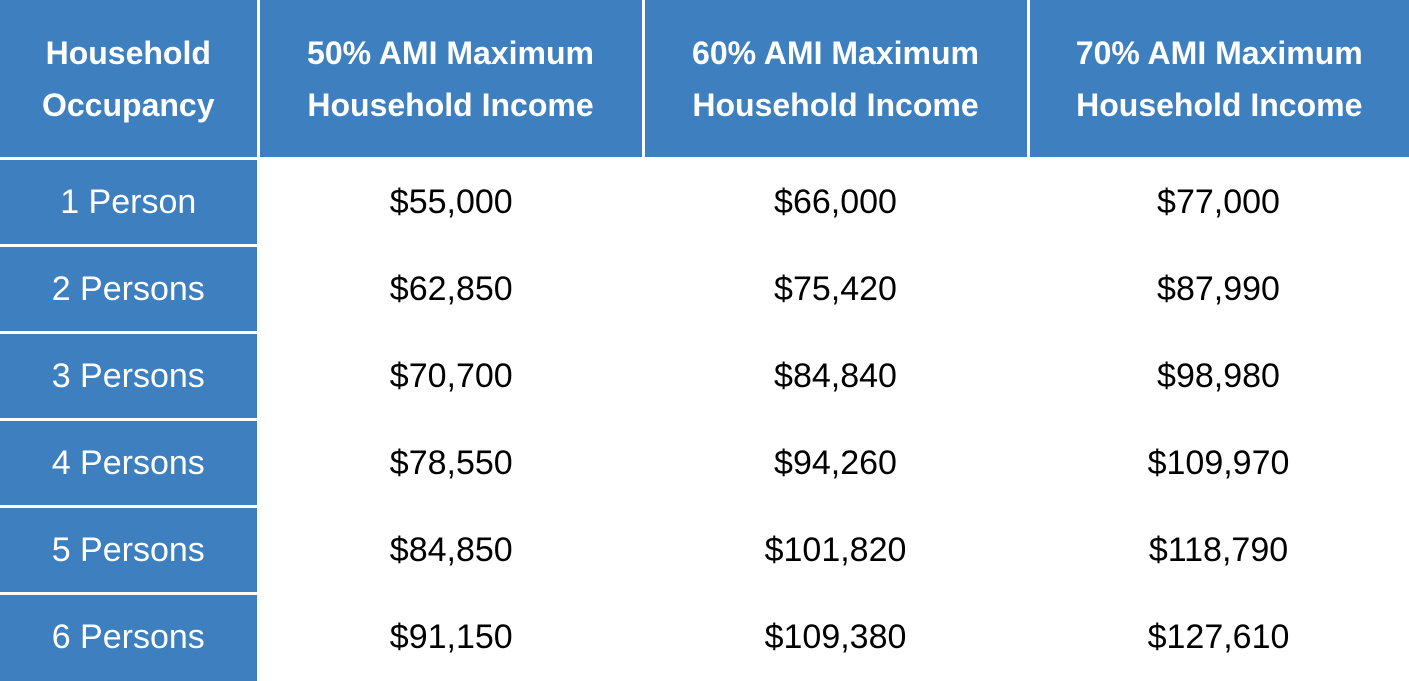  Describe the element at coordinates (1218, 637) in the screenshot. I see `ami-70-cell: $127,610` at that location.